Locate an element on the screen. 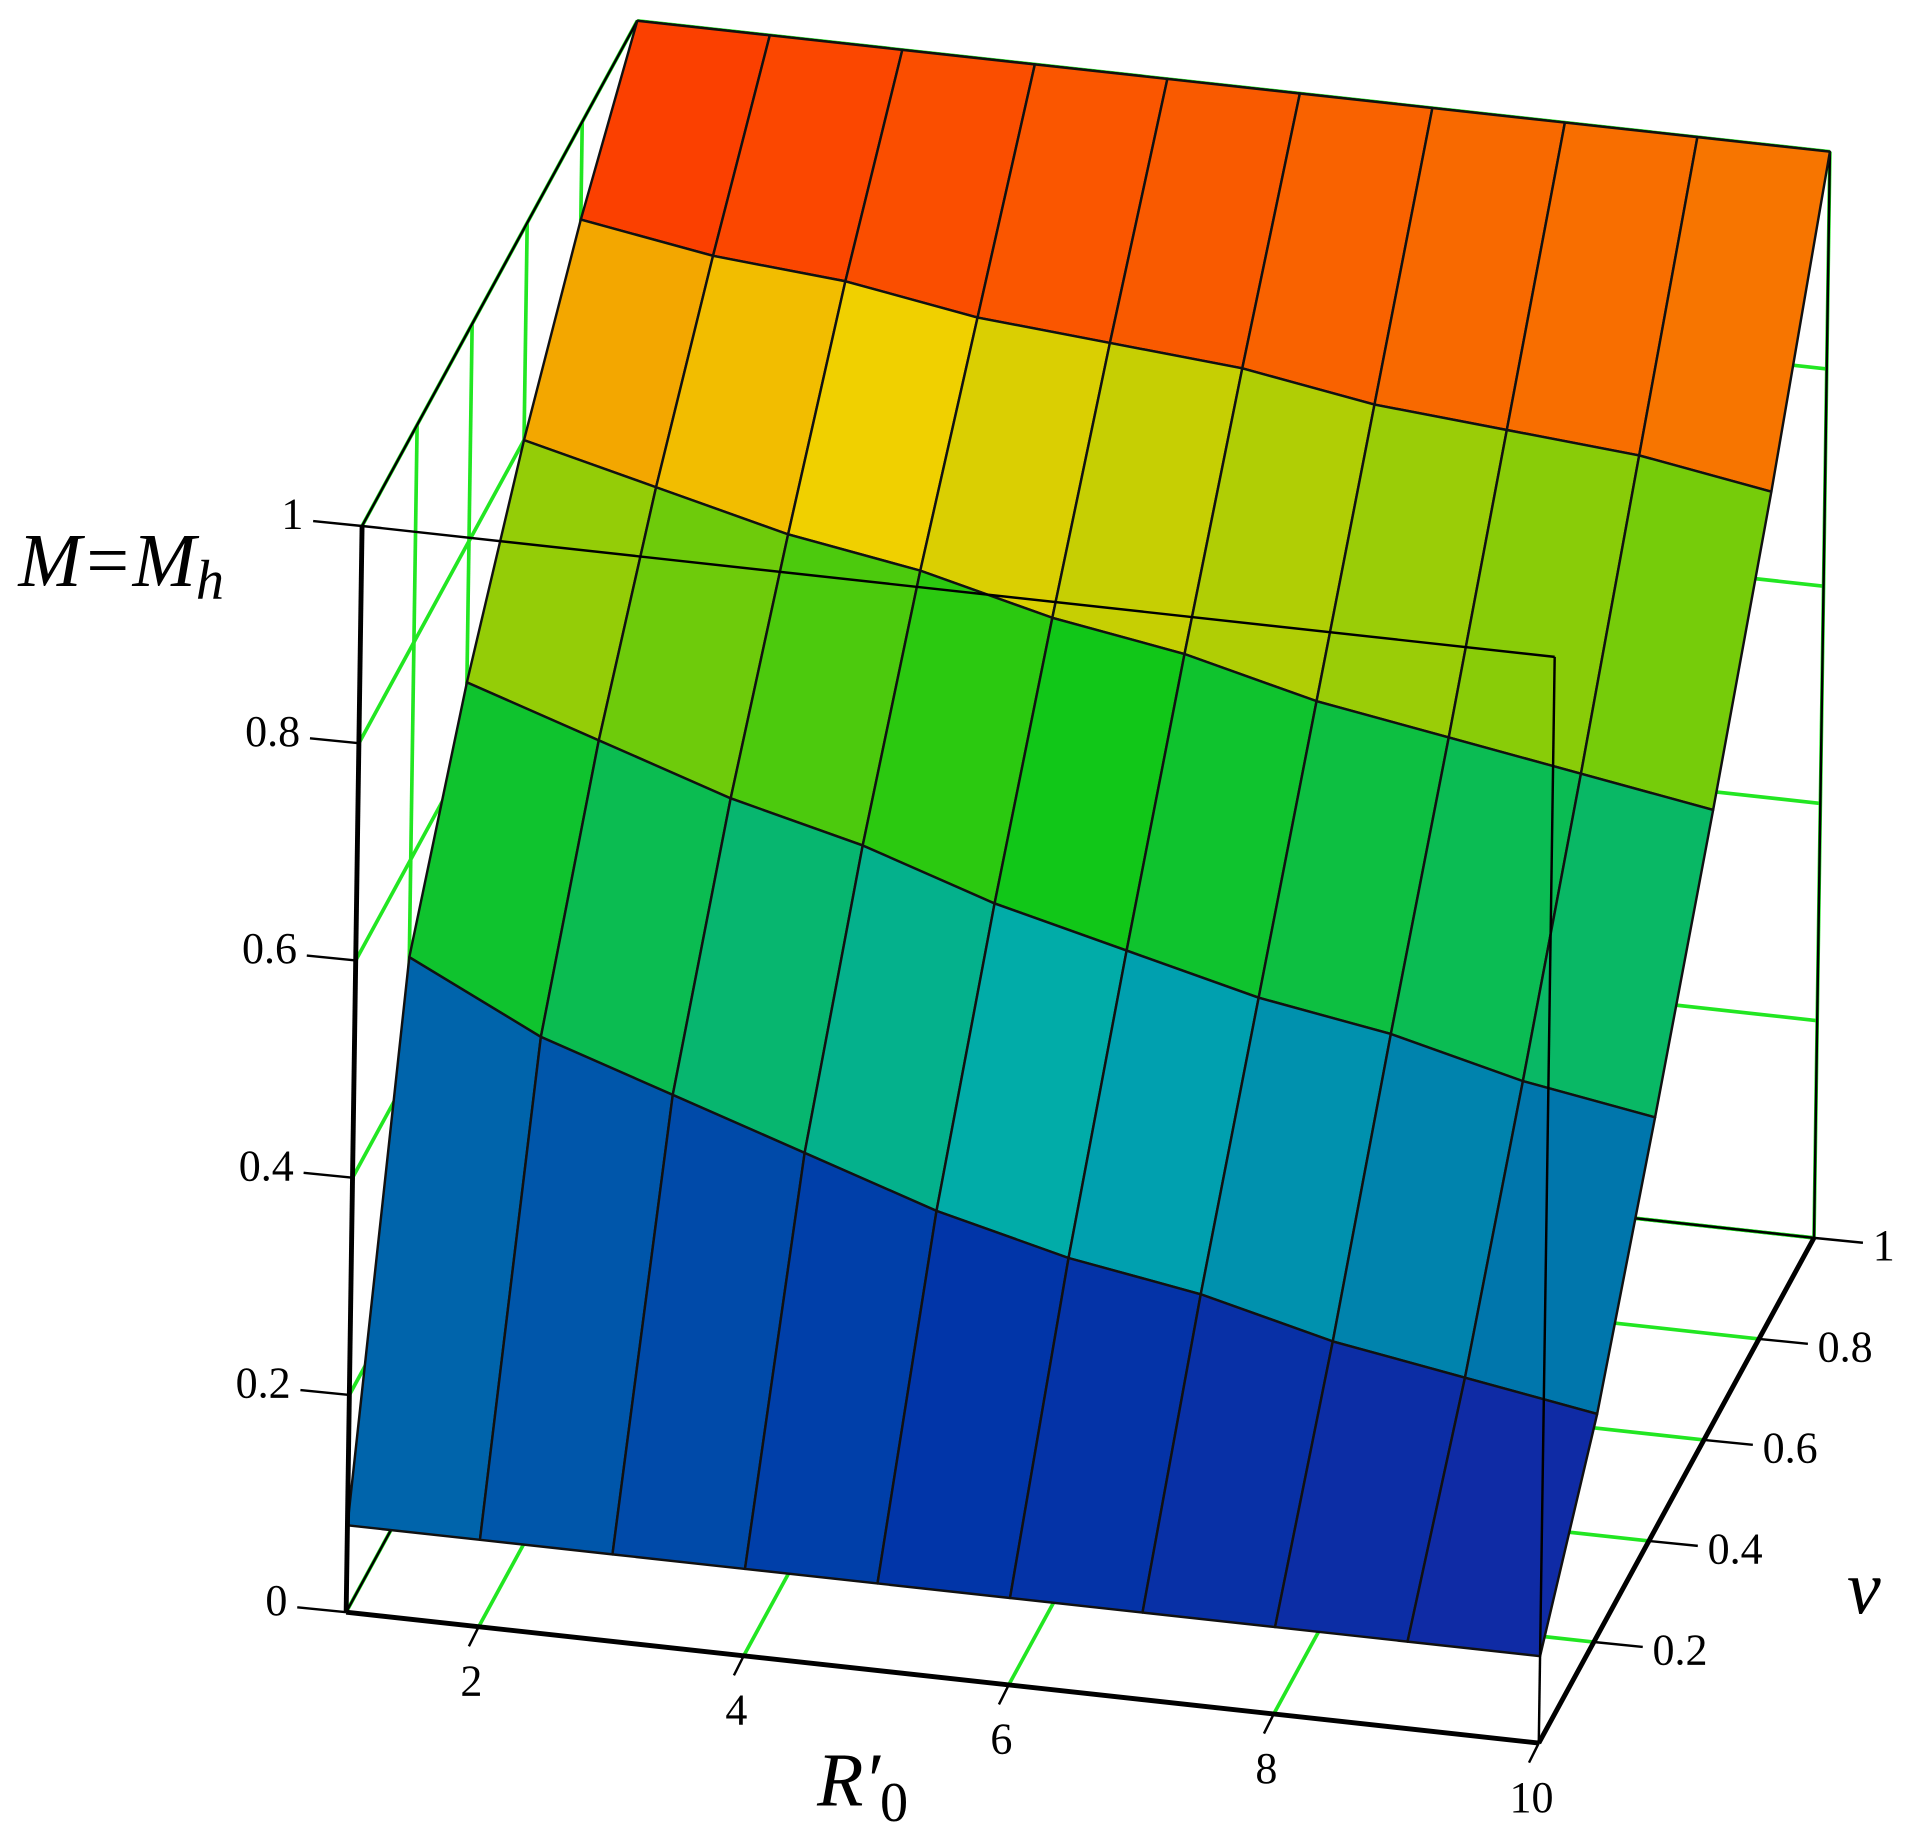  y-tick-label: 0.4 is located at coordinates (1735, 1548).